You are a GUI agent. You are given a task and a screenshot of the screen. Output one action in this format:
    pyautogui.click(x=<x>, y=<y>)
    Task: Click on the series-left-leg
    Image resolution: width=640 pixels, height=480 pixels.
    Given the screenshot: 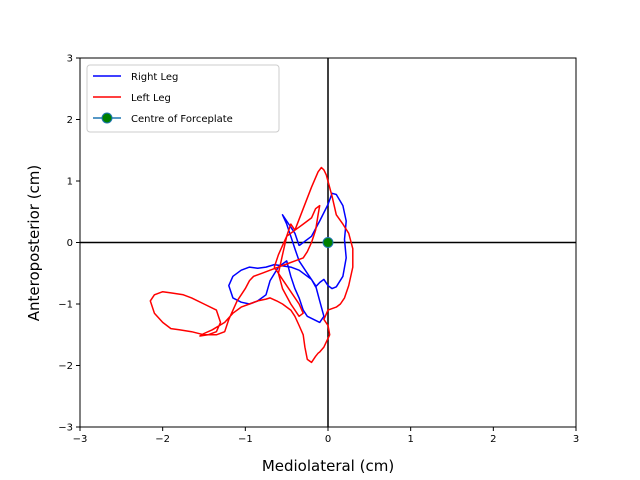 What is the action you would take?
    pyautogui.click(x=251, y=265)
    